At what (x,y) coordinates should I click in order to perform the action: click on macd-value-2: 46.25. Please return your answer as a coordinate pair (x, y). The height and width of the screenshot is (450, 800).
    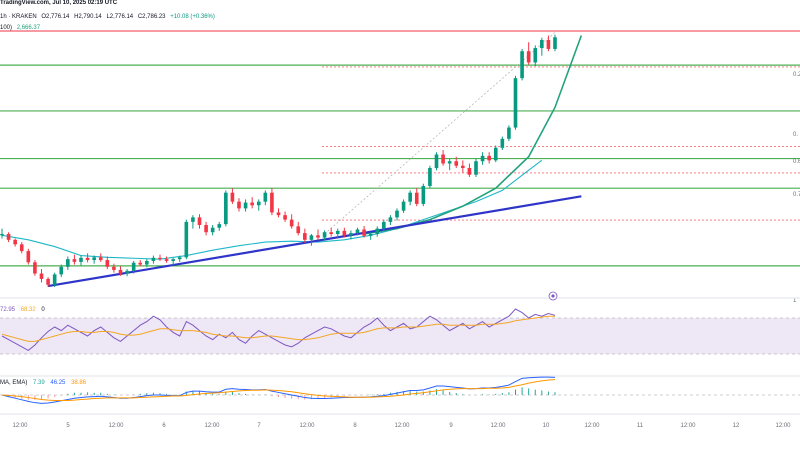
    Looking at the image, I should click on (58, 383).